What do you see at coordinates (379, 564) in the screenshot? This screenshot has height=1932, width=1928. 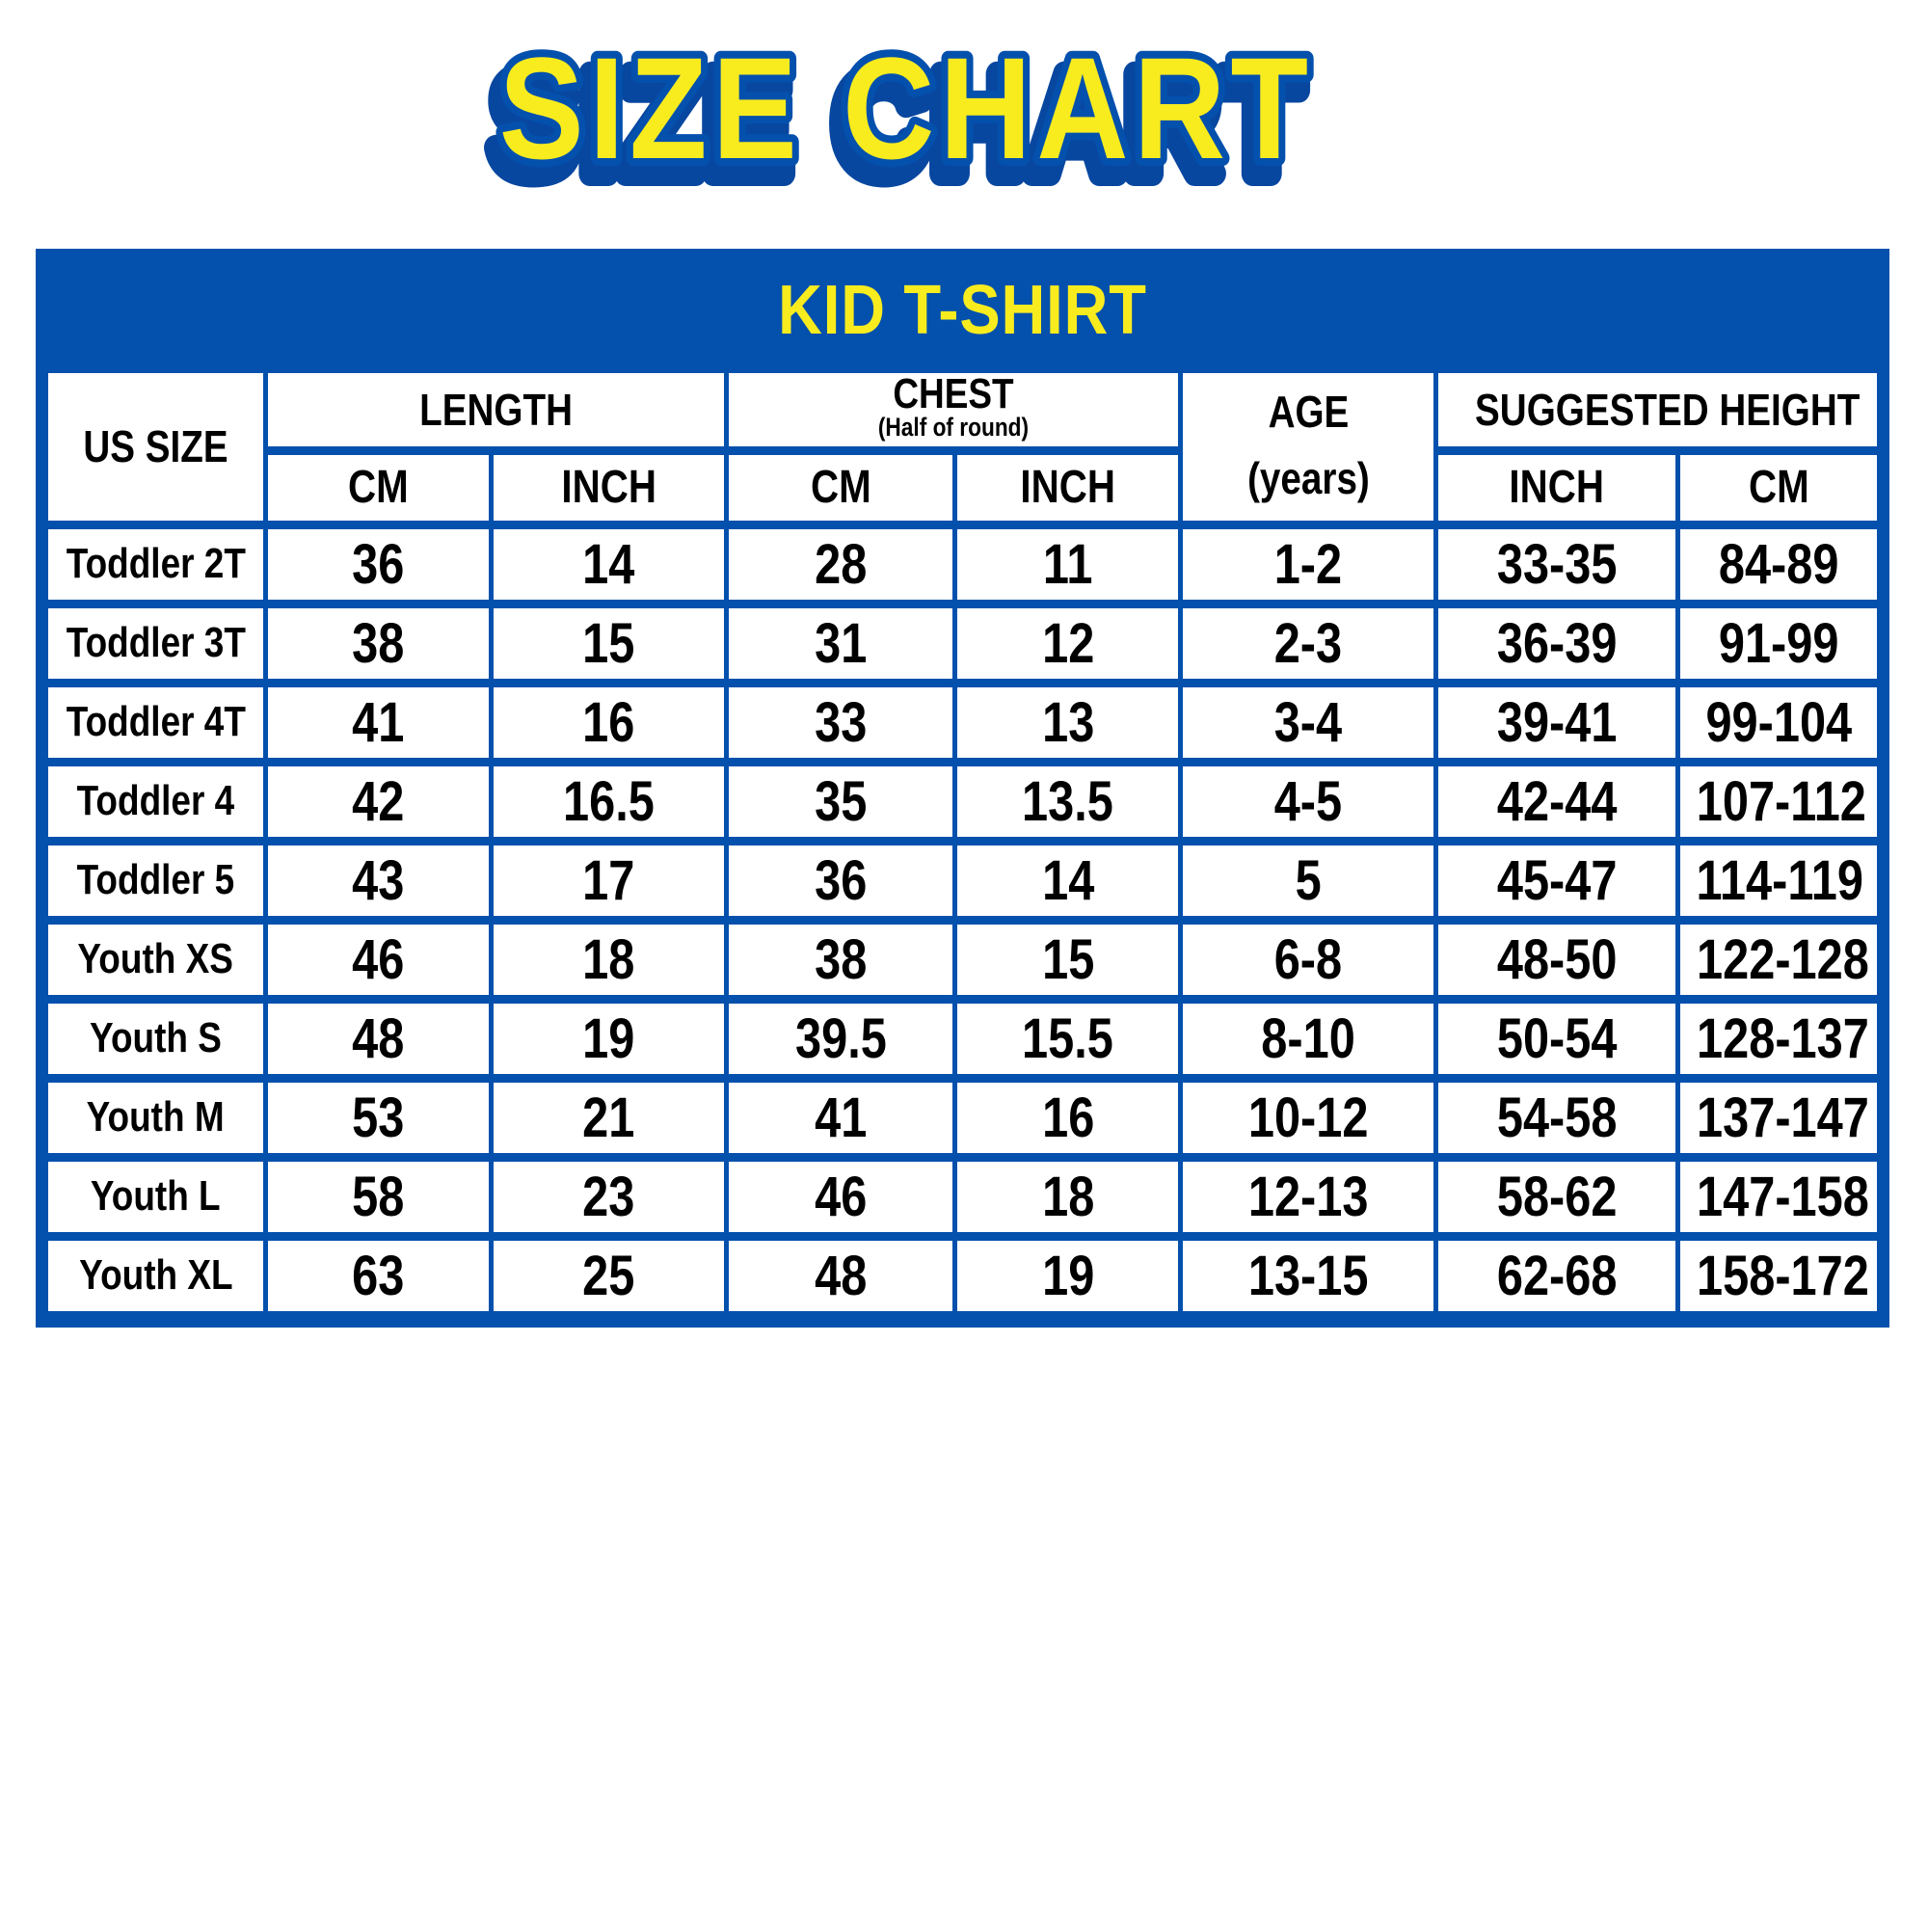 I see `cell-length_cm: 36` at bounding box center [379, 564].